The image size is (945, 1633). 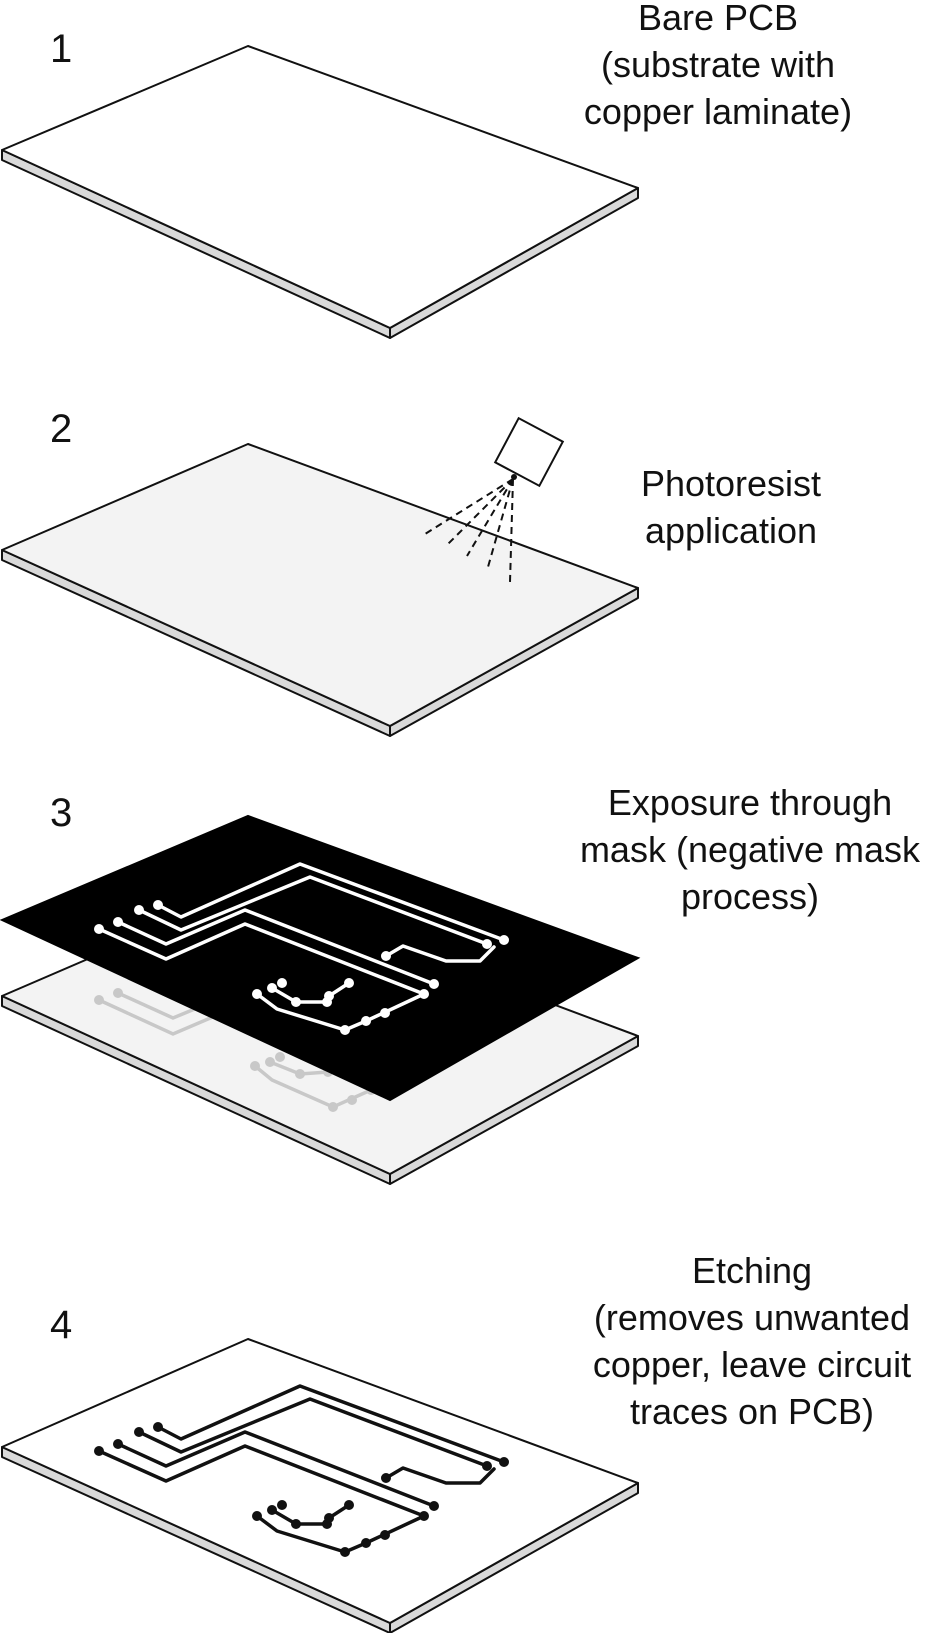 I want to click on step-3-number: 3, so click(x=61, y=813).